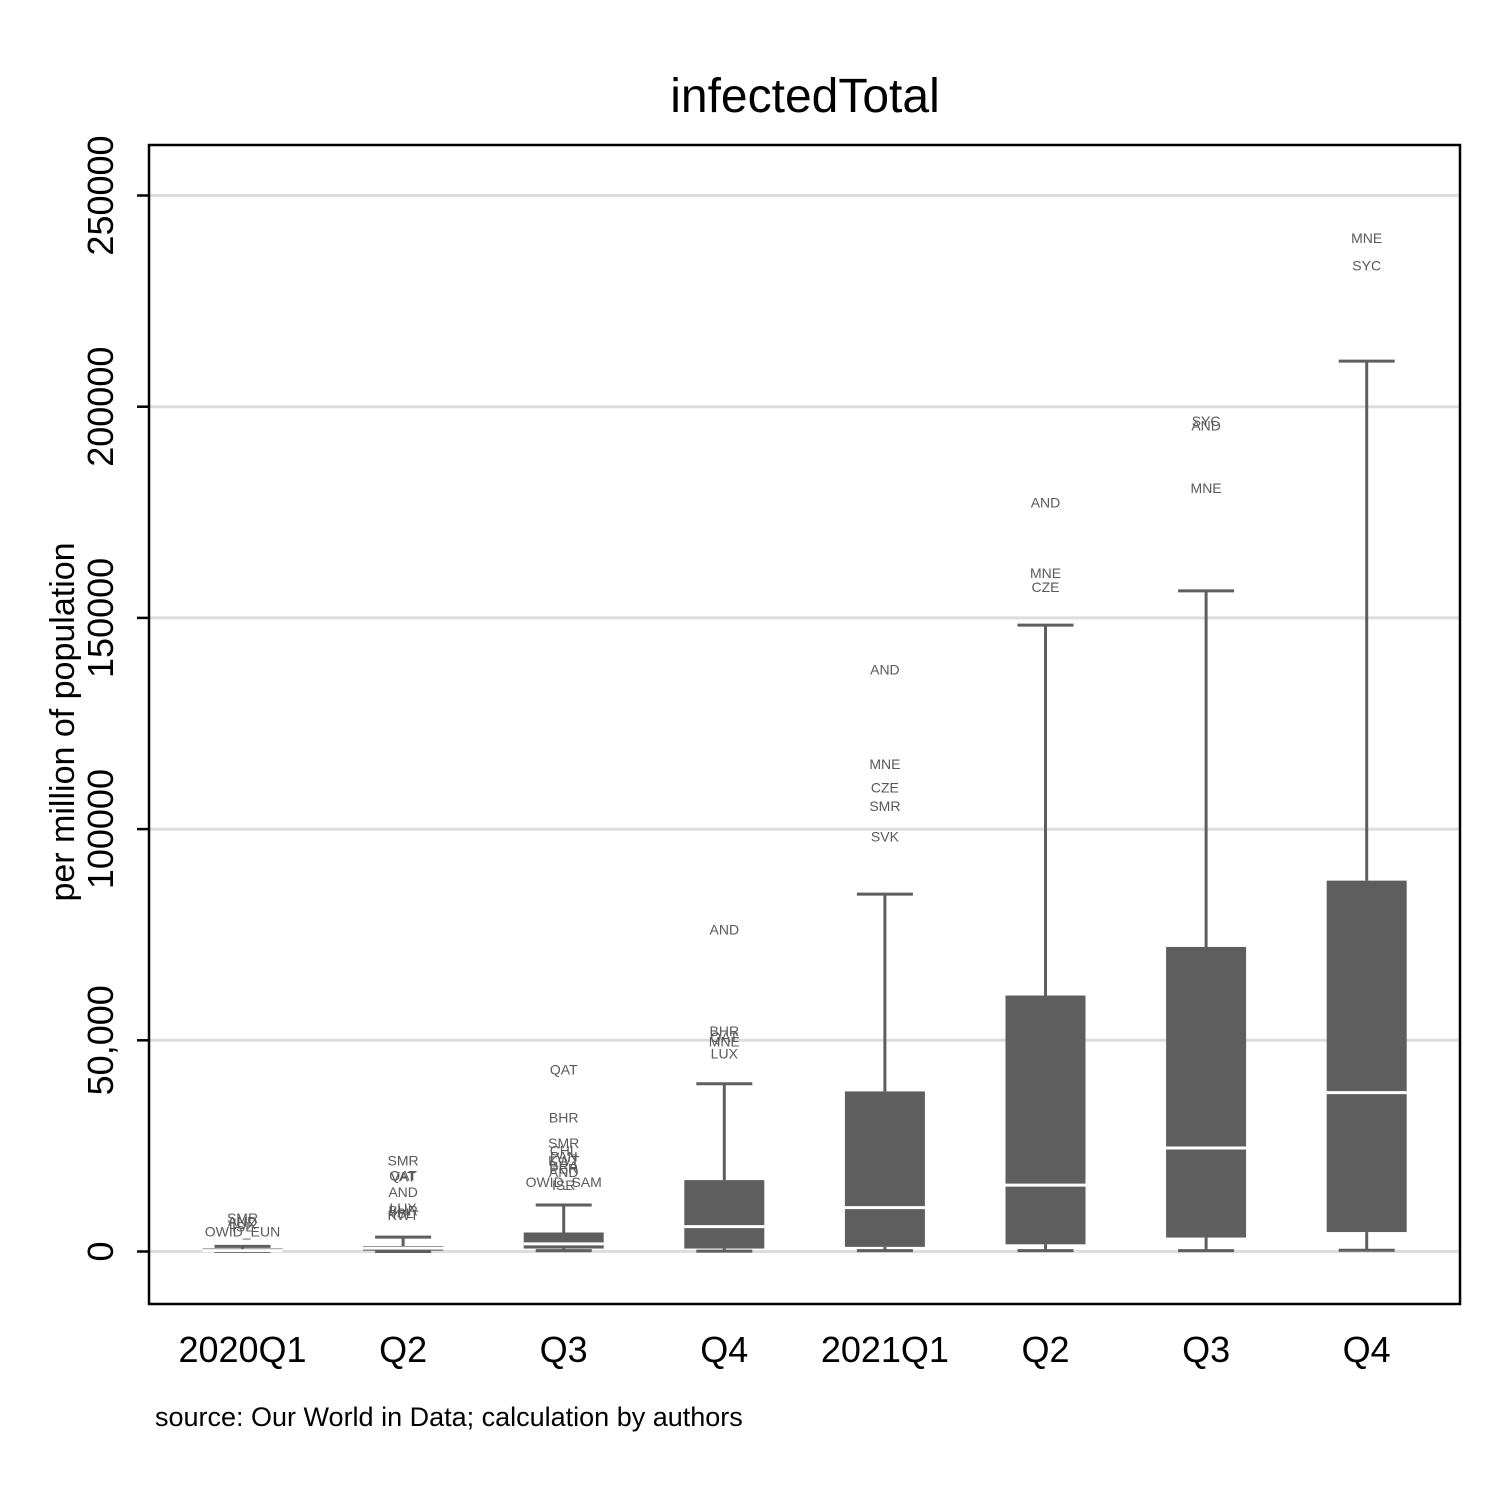  Describe the element at coordinates (100, 1040) in the screenshot. I see `y-tick-label: 50,000` at that location.